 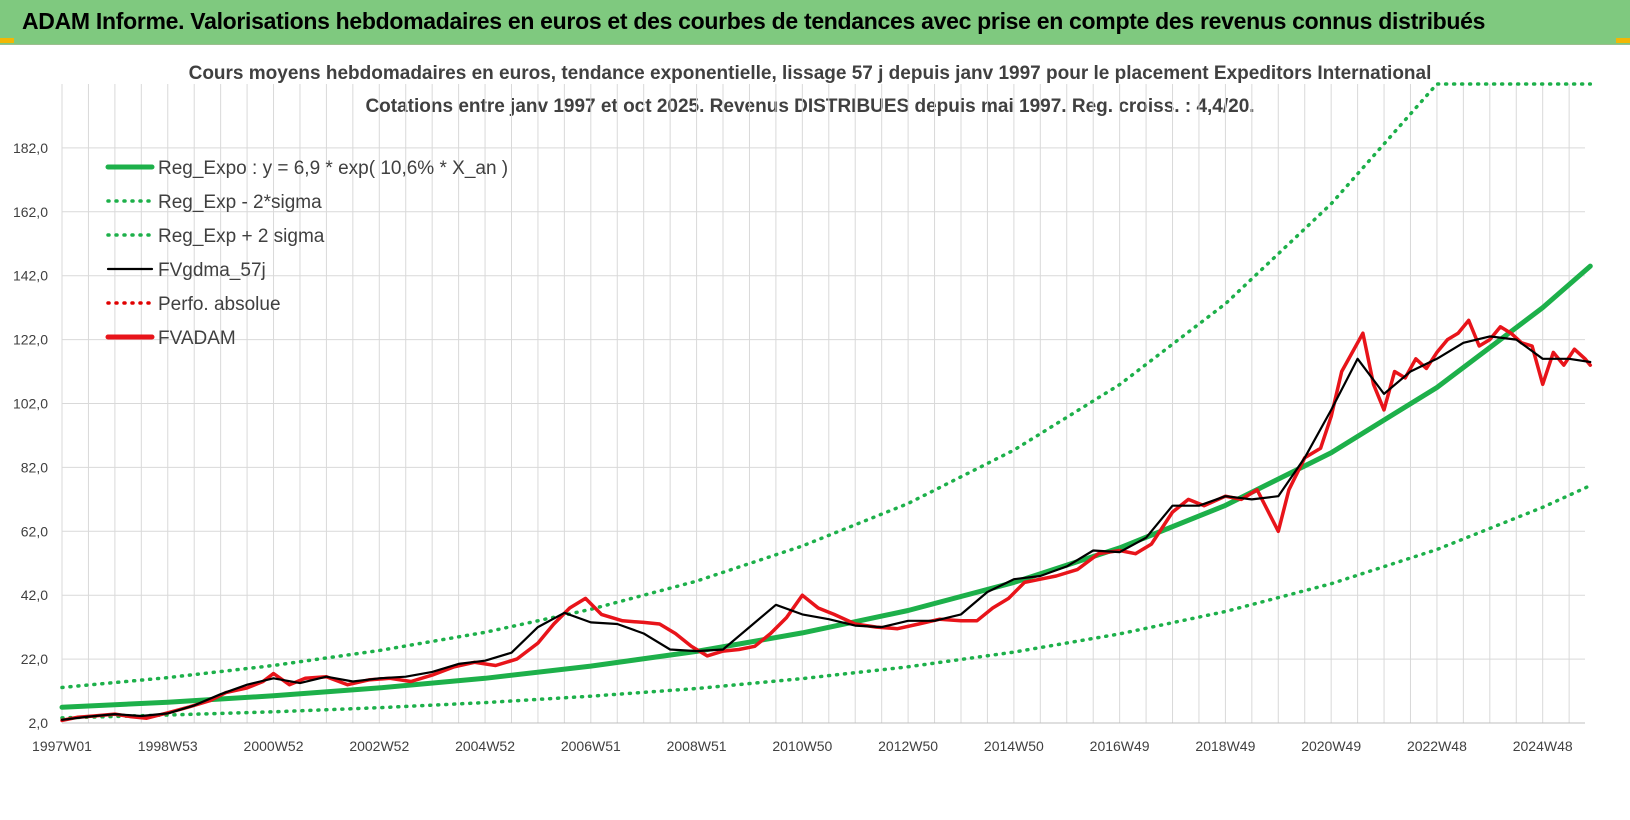 What do you see at coordinates (485, 746) in the screenshot?
I see `x-tick-label: 2004W52` at bounding box center [485, 746].